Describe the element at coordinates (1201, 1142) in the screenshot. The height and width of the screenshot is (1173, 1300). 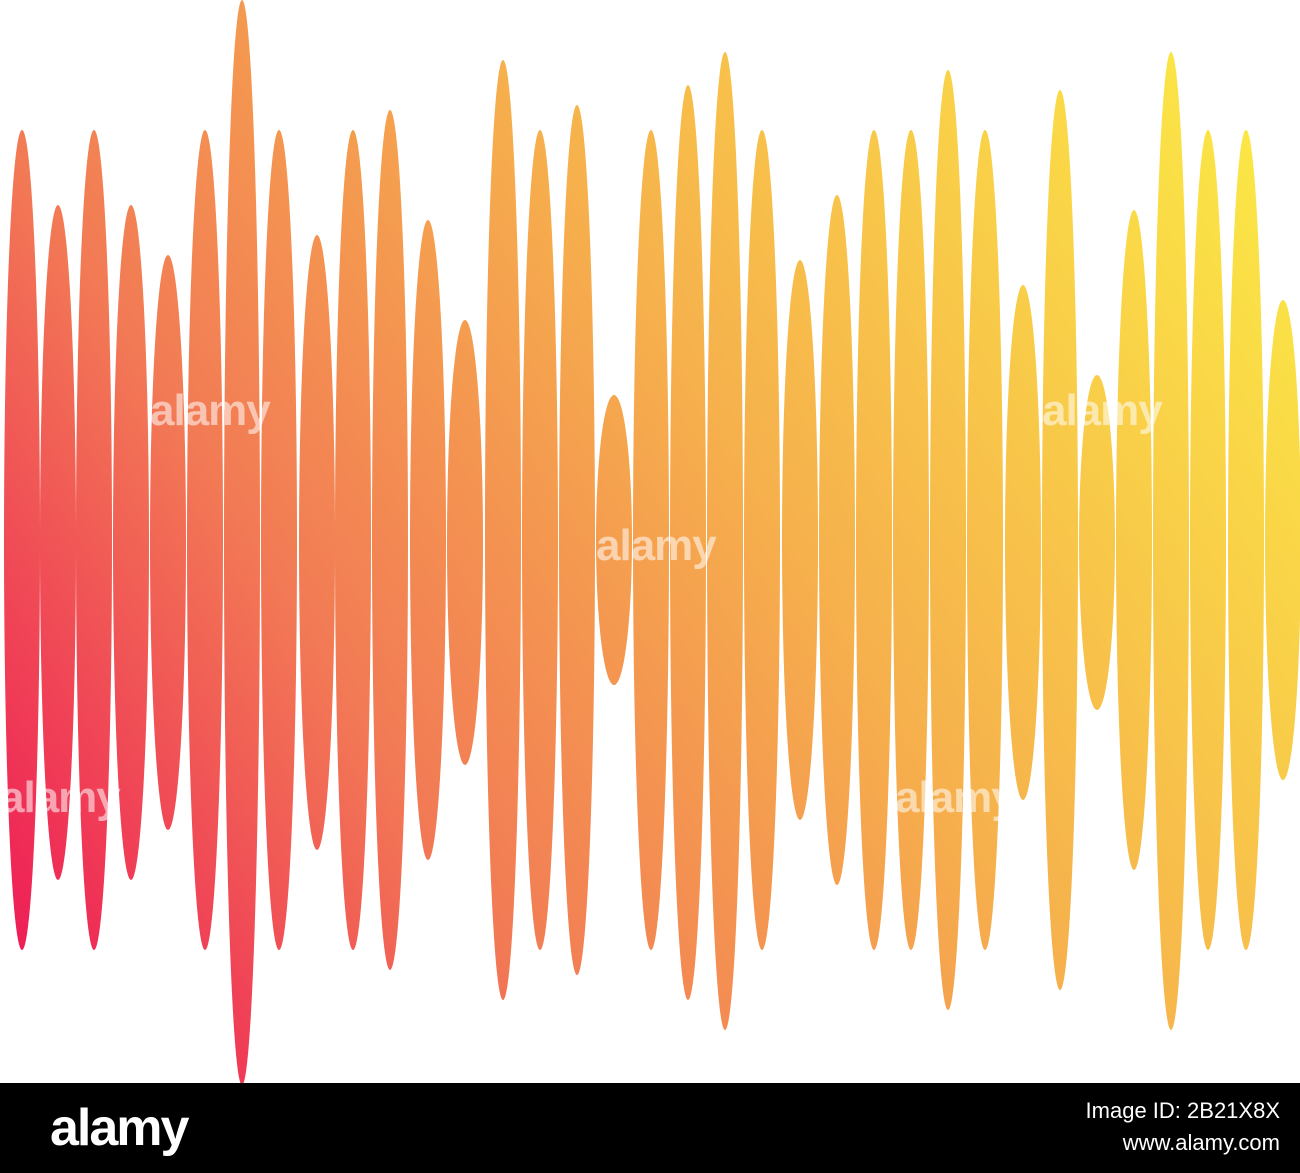
I see `footer-url: www.alamy.com` at that location.